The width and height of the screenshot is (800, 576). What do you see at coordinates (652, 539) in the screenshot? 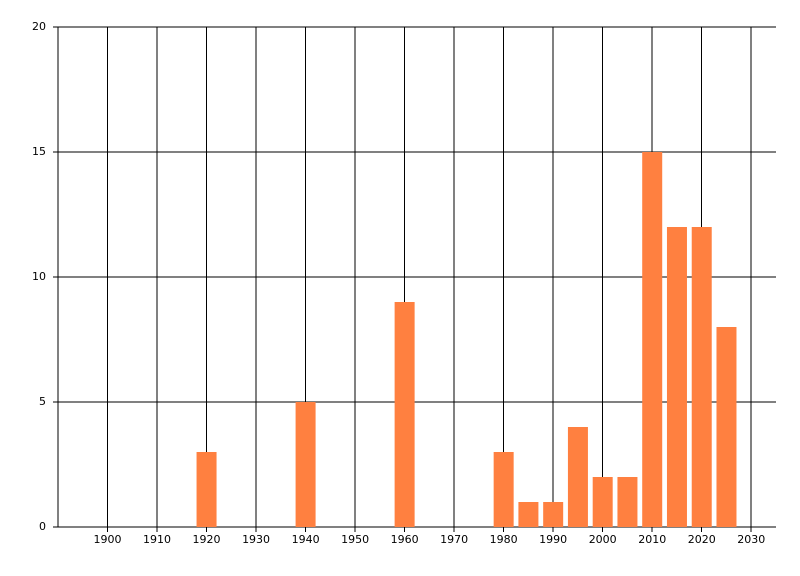
I see `x-tick-label: 2010` at bounding box center [652, 539].